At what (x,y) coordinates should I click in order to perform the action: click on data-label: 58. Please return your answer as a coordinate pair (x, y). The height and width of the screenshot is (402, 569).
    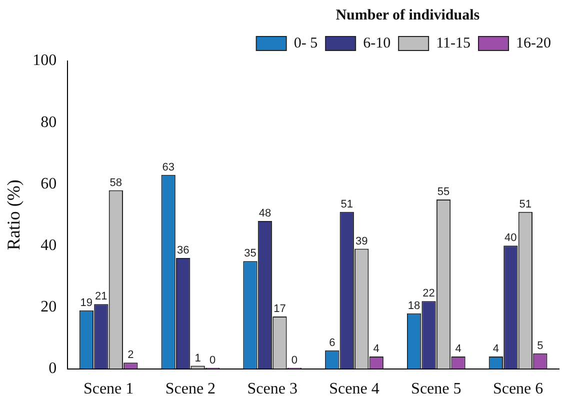
    Looking at the image, I should click on (116, 182).